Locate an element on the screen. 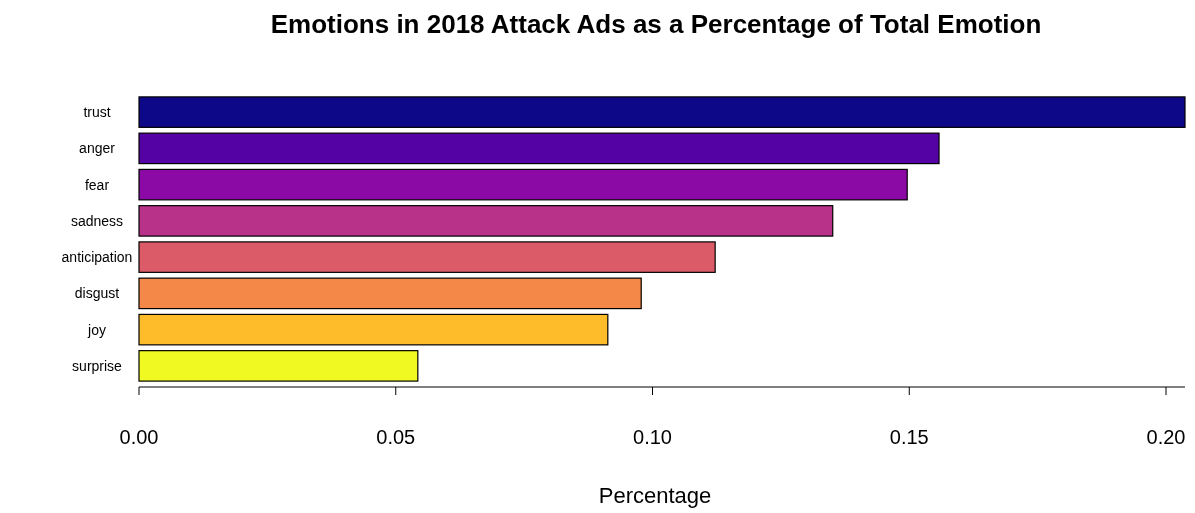  x-tick-label: 0.00 is located at coordinates (139, 437).